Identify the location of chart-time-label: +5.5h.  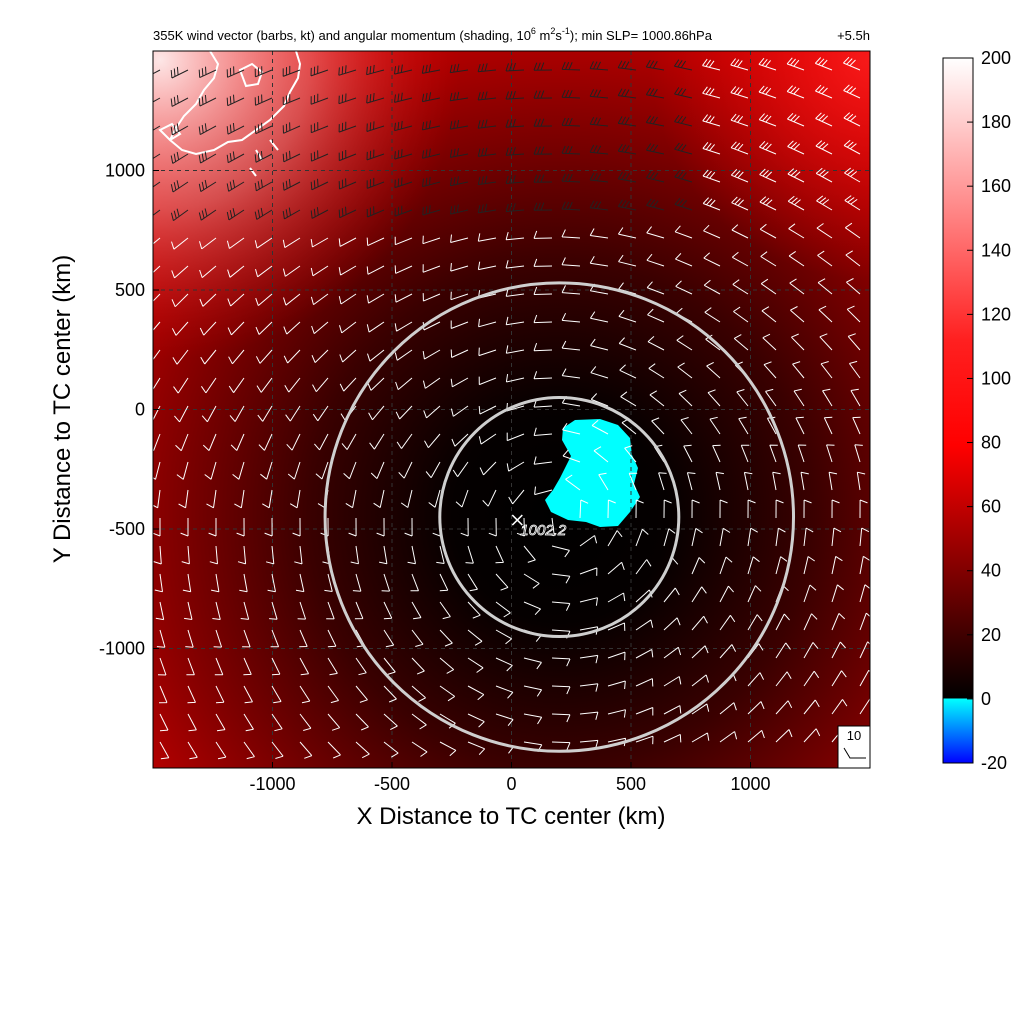
(853, 35).